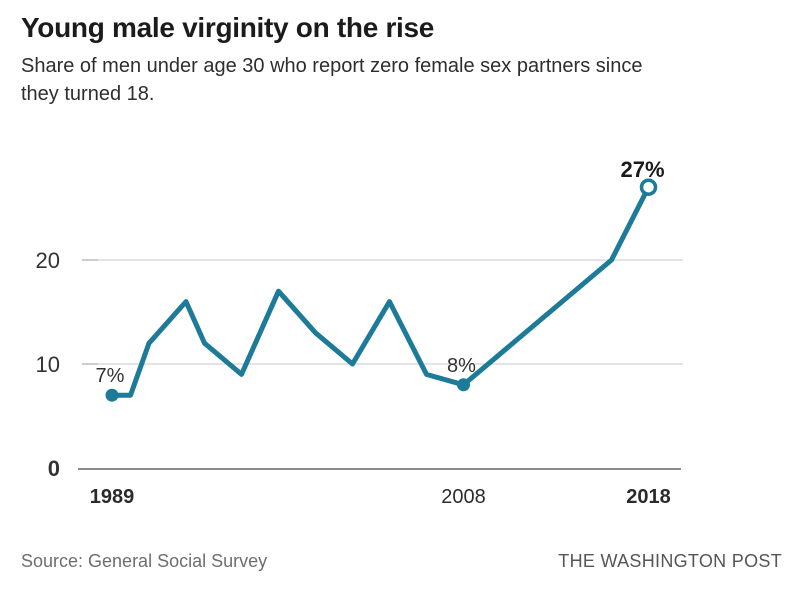  I want to click on point-label-2008: 8%, so click(461, 366).